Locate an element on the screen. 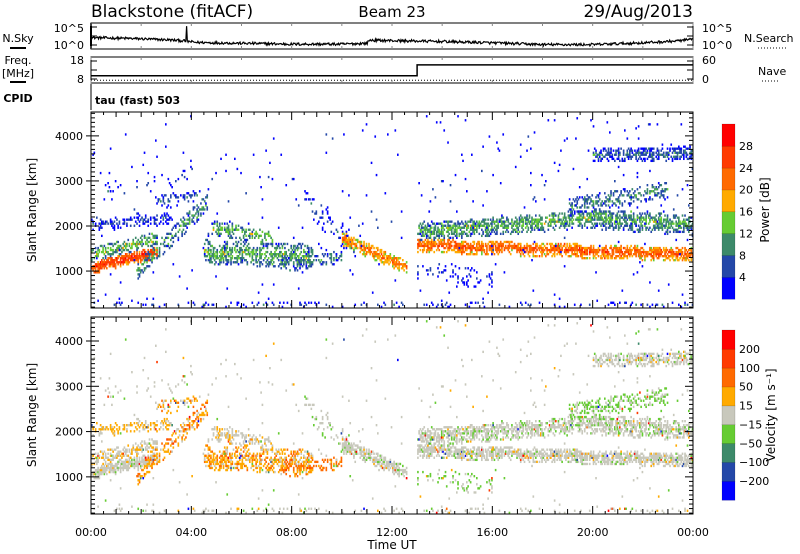 This screenshot has height=554, width=800. colorbar-tick-label: 24 is located at coordinates (746, 168).